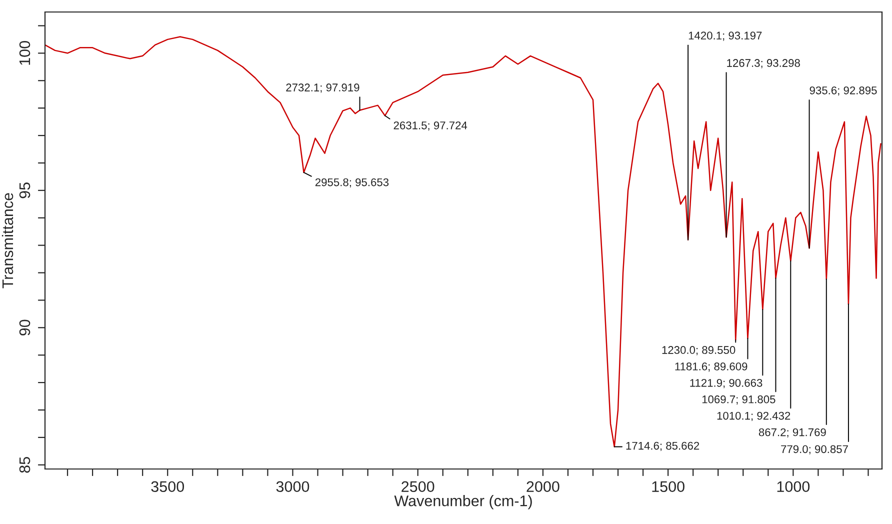 This screenshot has height=524, width=892. I want to click on y-tick-label: 95, so click(24, 190).